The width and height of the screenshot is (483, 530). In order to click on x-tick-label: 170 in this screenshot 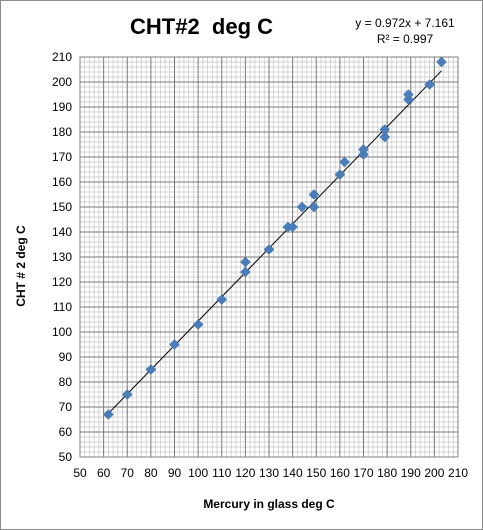, I will do `click(363, 473)`.